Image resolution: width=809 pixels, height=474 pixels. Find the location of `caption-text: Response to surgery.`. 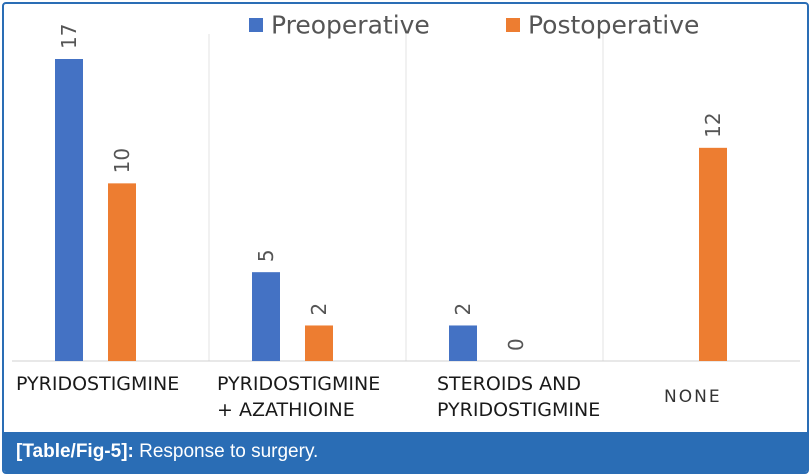

caption-text: Response to surgery. is located at coordinates (226, 451).